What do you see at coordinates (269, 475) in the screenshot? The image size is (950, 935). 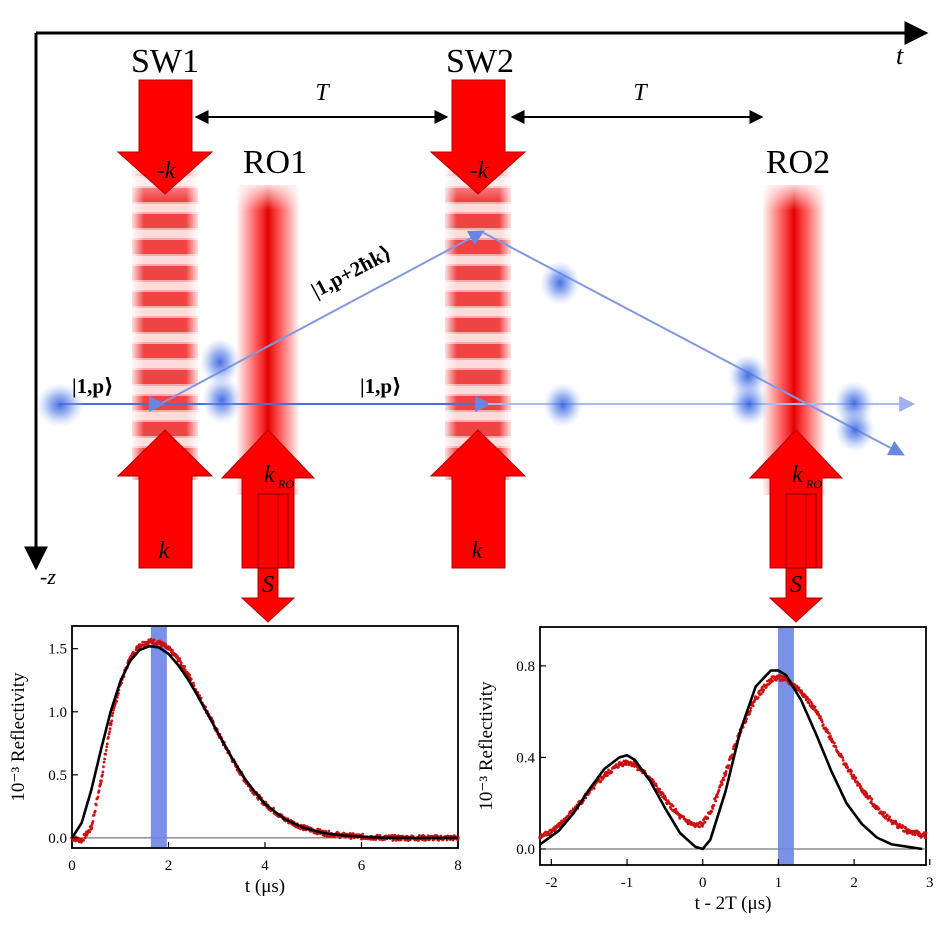 I see `ro1-k-label: k` at bounding box center [269, 475].